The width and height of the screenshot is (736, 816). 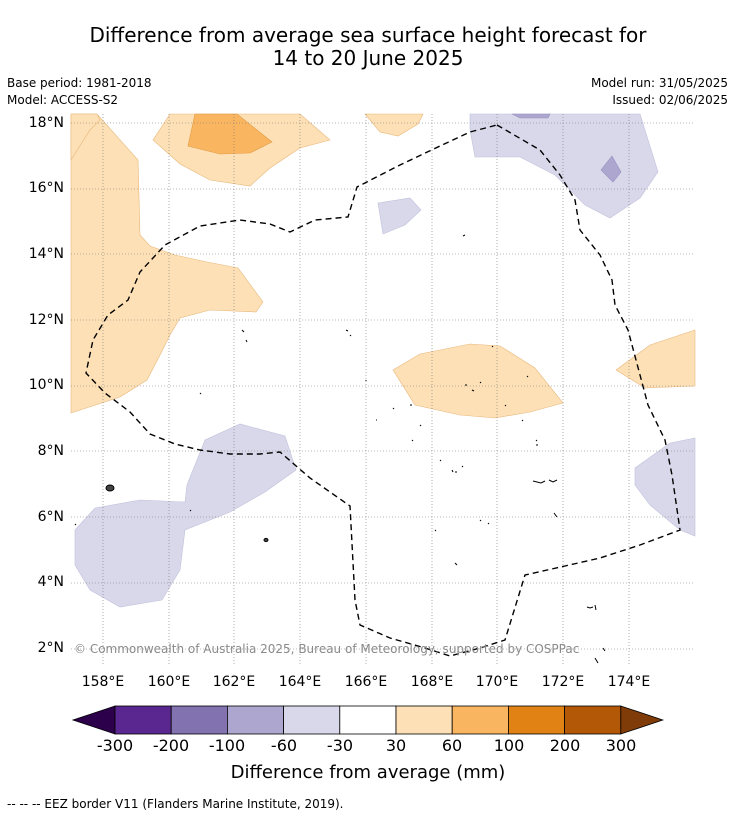 What do you see at coordinates (171, 745) in the screenshot?
I see `colorbar-tick-label: -200` at bounding box center [171, 745].